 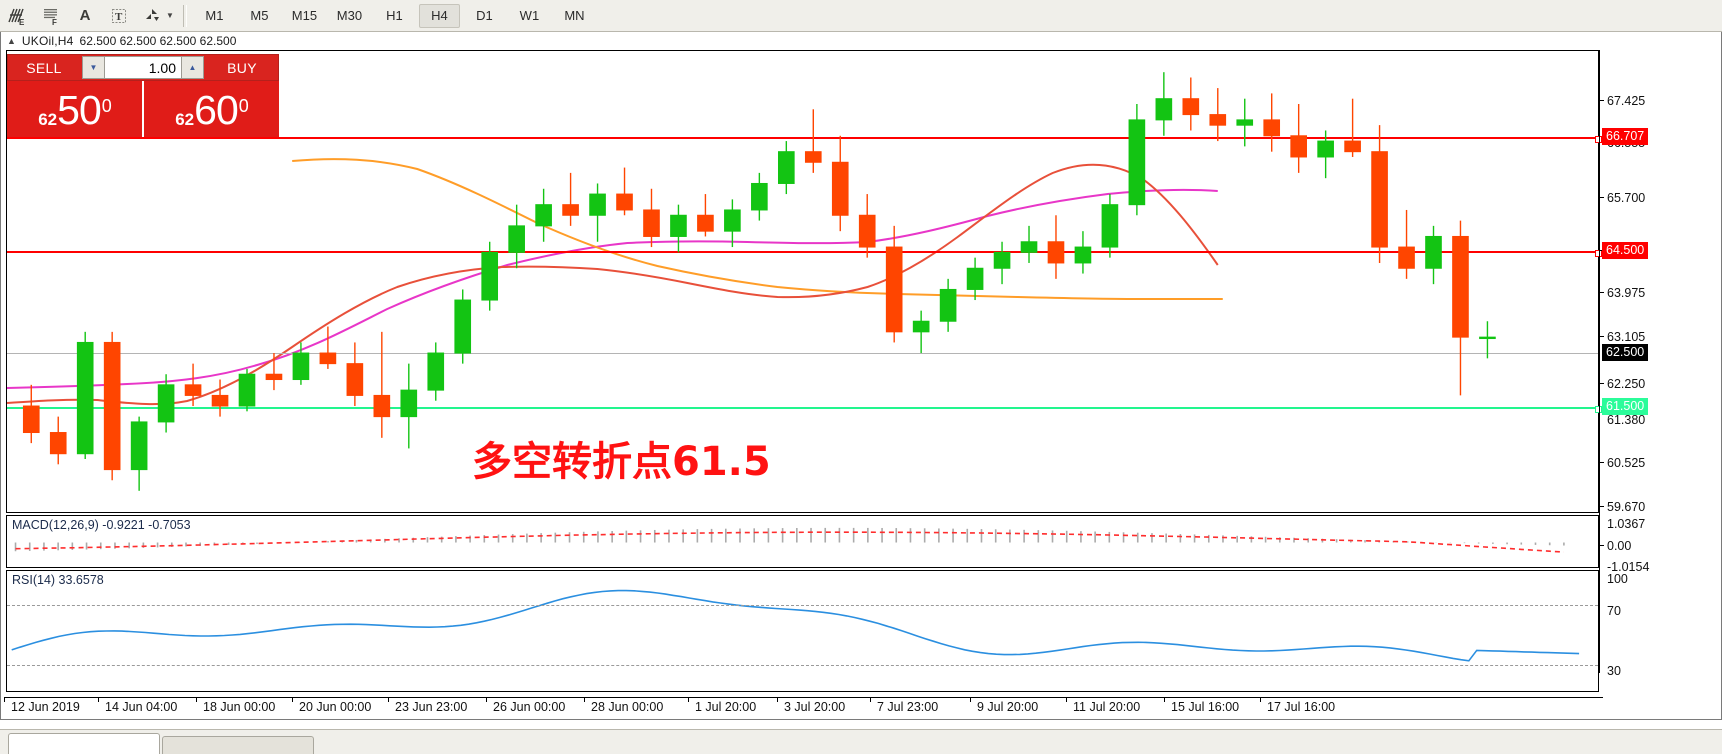 What do you see at coordinates (137, 705) in the screenshot?
I see `xtick-1: 14 Jun 04:00` at bounding box center [137, 705].